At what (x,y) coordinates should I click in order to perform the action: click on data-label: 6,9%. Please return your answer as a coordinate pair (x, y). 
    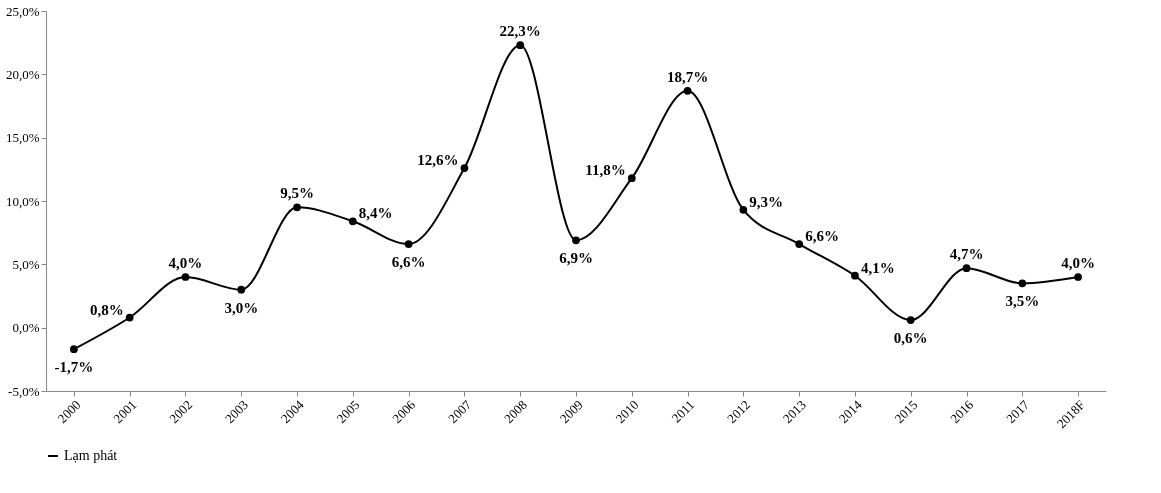
    Looking at the image, I should click on (576, 258).